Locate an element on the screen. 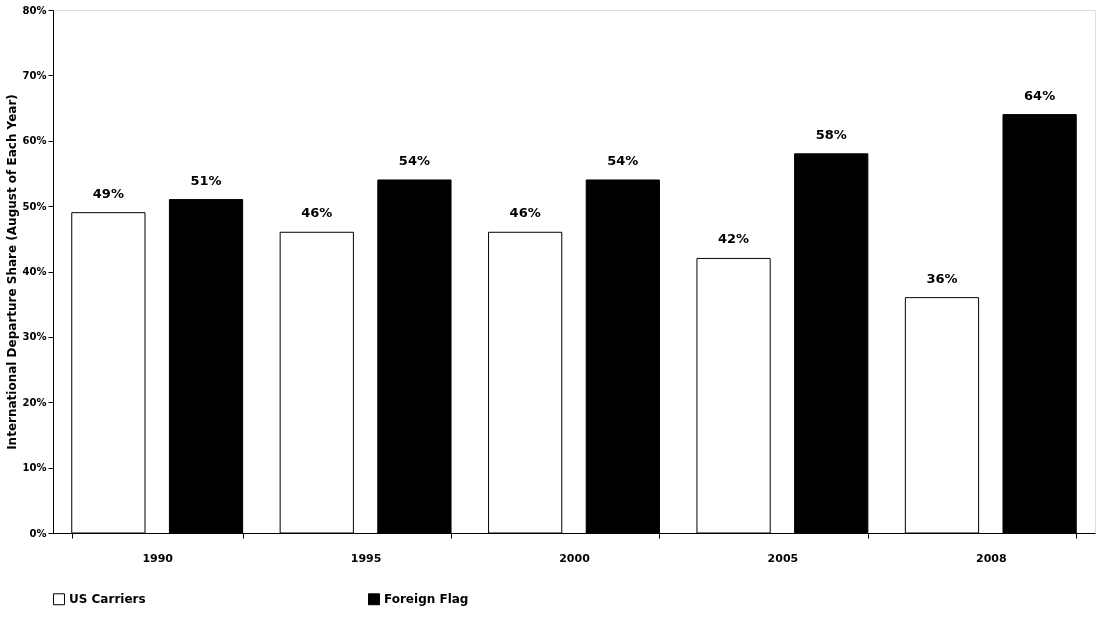 The image size is (1112, 624). y-tick-label: 40% is located at coordinates (34, 271).